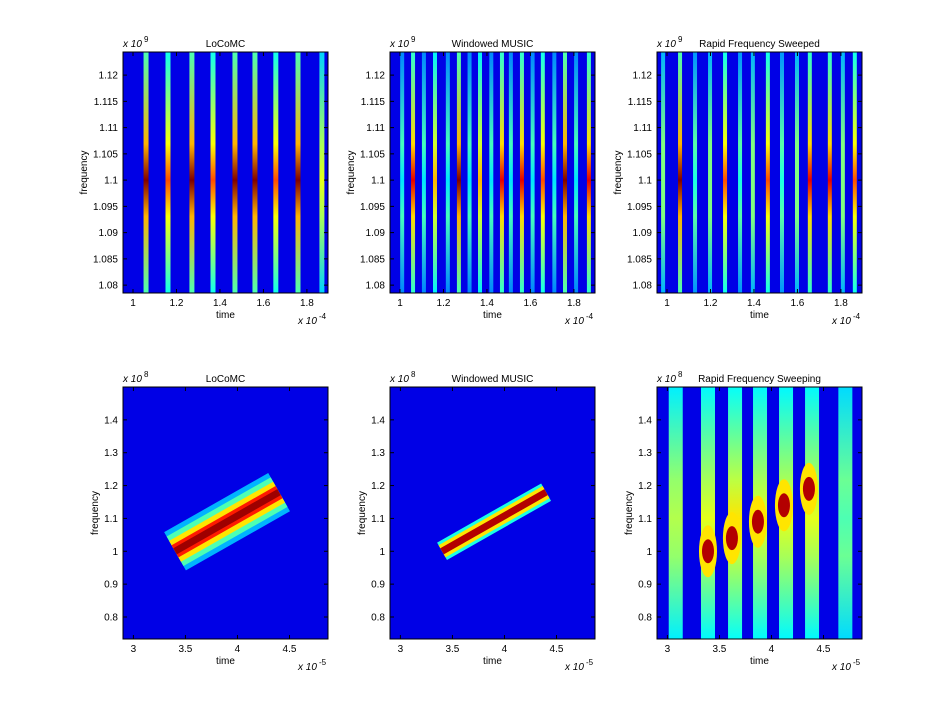 The height and width of the screenshot is (719, 950). I want to click on x-tick-label: 3.5, so click(185, 649).